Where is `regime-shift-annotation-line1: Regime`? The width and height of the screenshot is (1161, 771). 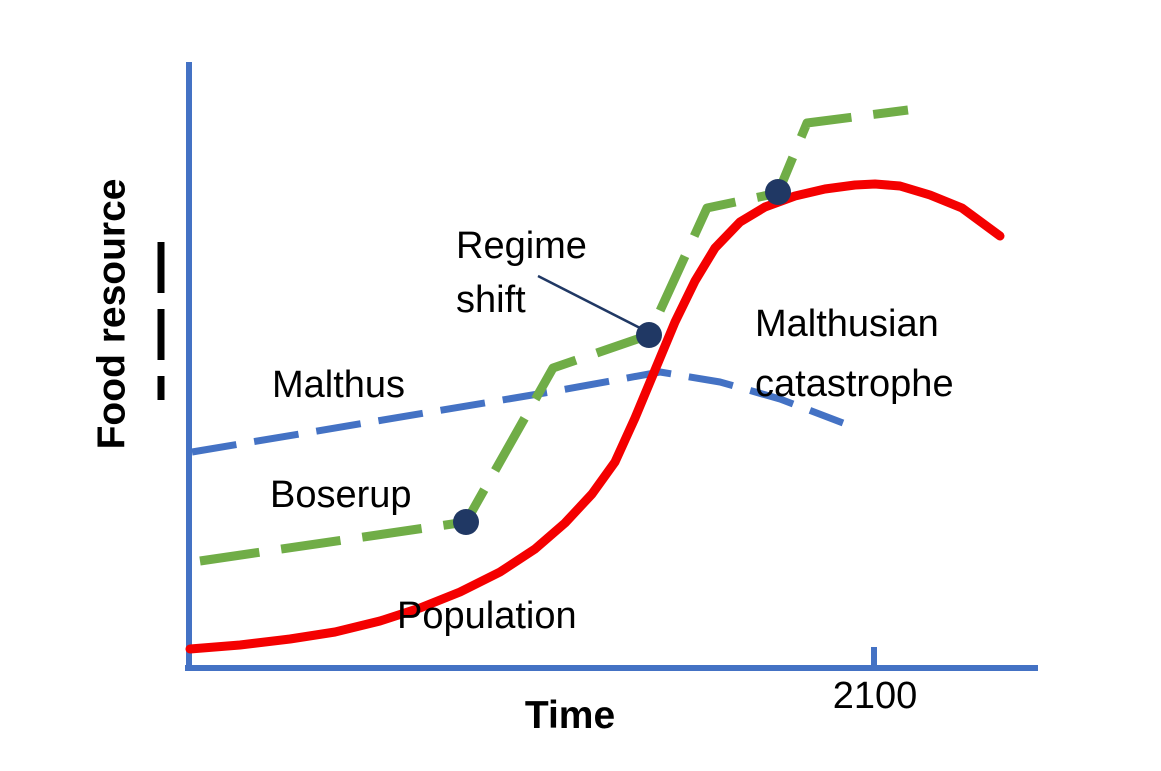 regime-shift-annotation-line1: Regime is located at coordinates (521, 246).